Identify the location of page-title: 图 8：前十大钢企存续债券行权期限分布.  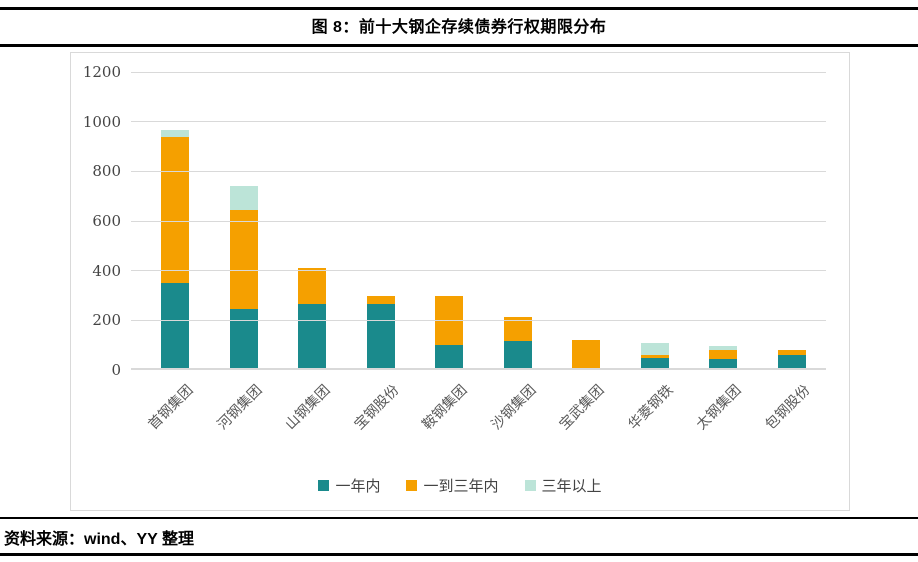
(459, 27).